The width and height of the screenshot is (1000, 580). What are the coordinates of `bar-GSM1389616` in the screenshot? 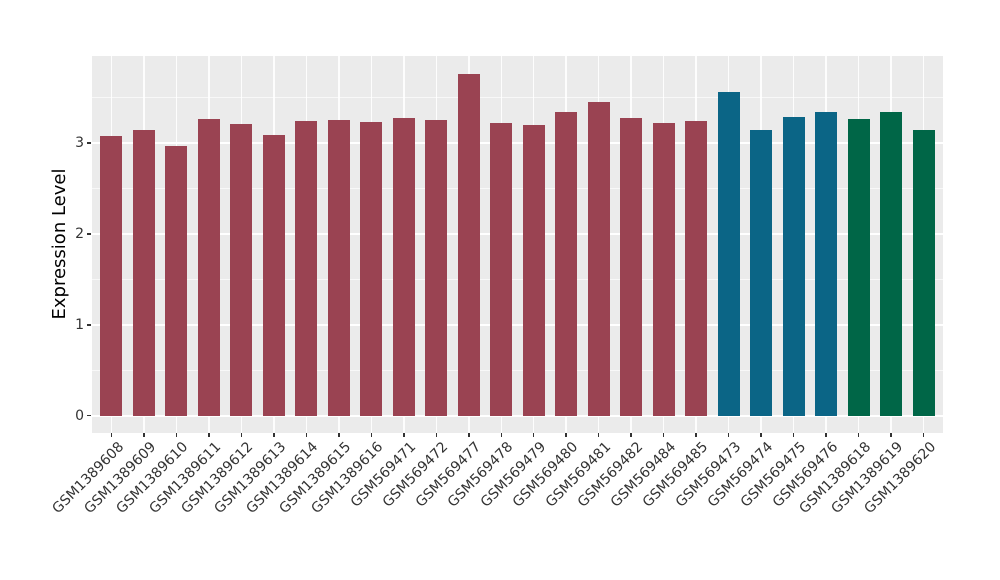 It's located at (371, 269).